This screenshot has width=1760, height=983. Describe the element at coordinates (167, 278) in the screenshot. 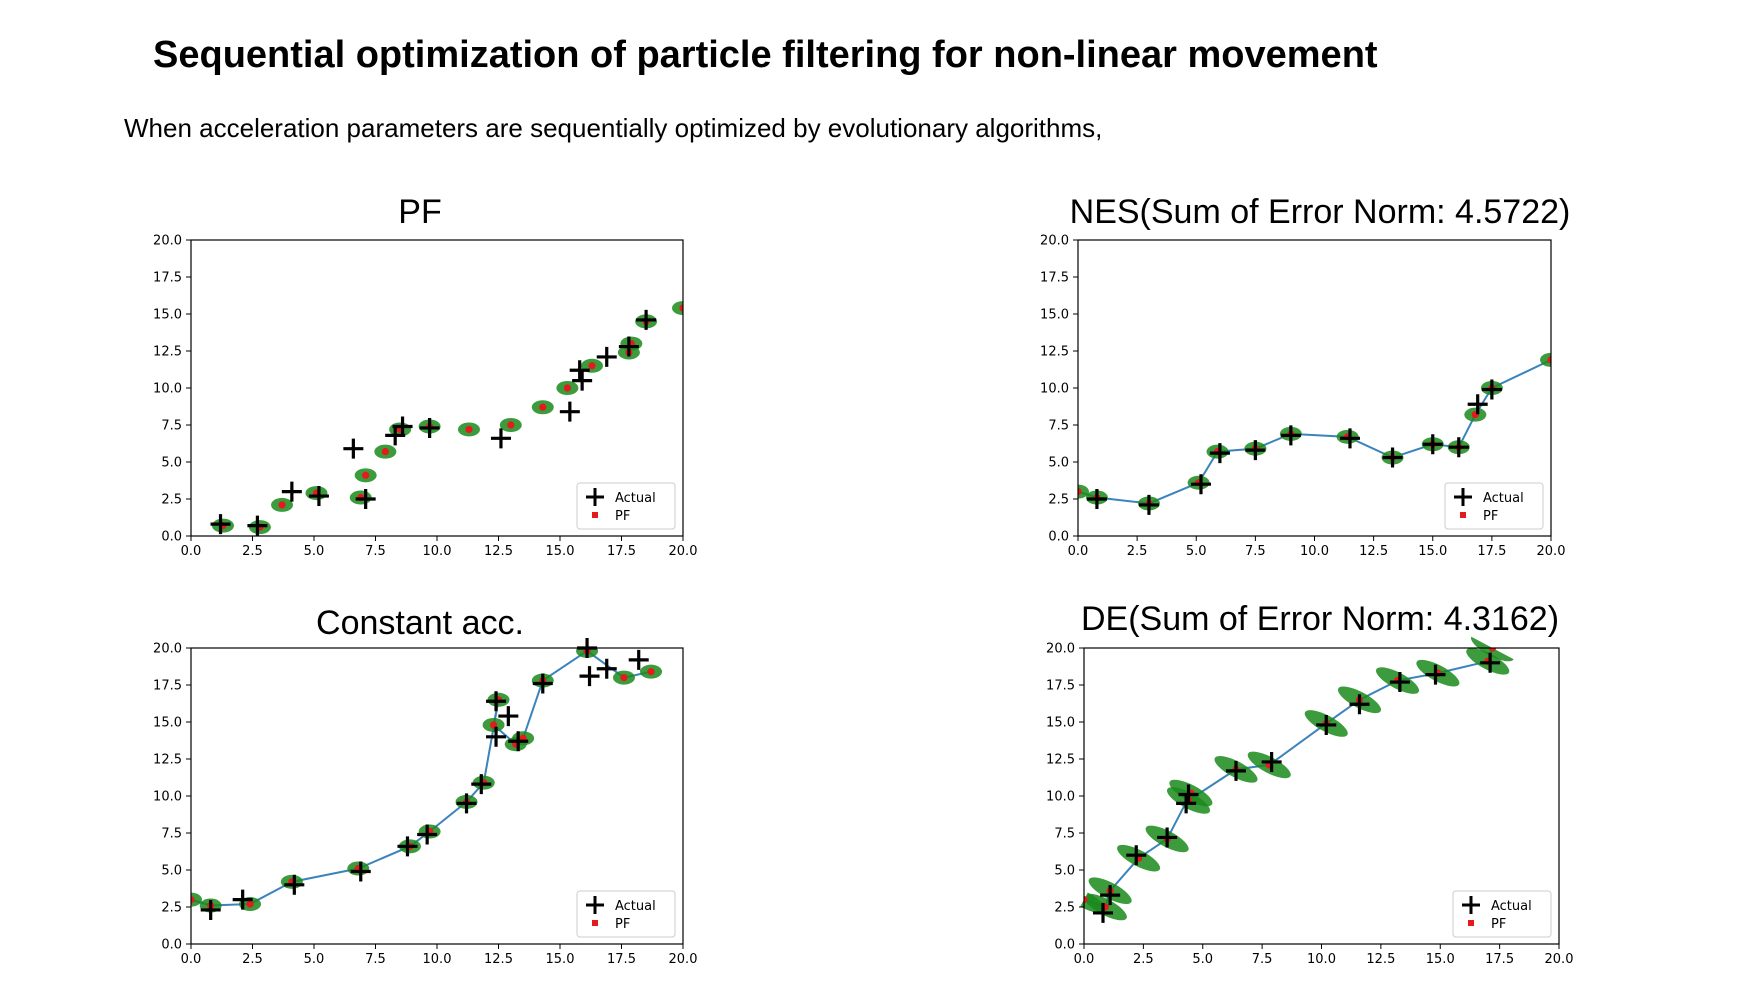

I see `y-tick-label-pf: 17.5` at that location.